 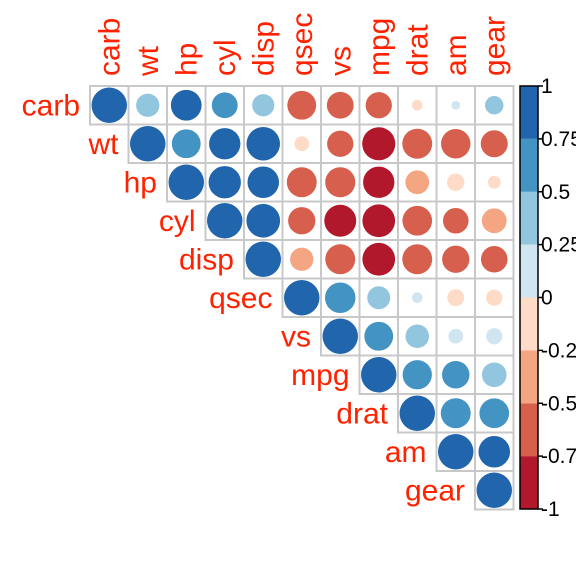 I want to click on colorbar-tick-label: 1, so click(x=547, y=86).